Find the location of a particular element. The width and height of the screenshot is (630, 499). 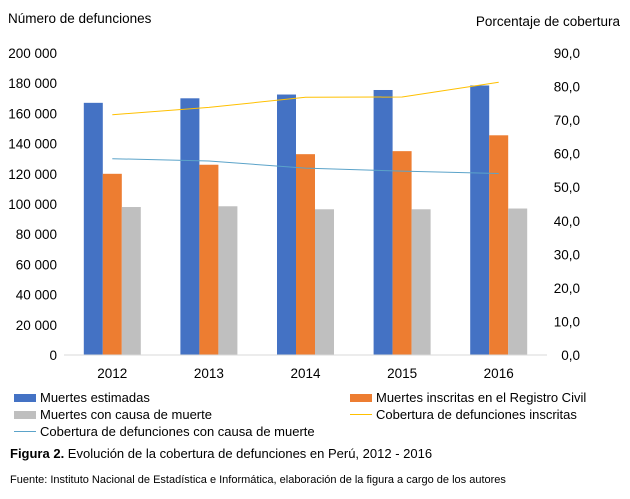

bar-muertes-inscritas-en-el-registro-civil-2015 is located at coordinates (402, 253).